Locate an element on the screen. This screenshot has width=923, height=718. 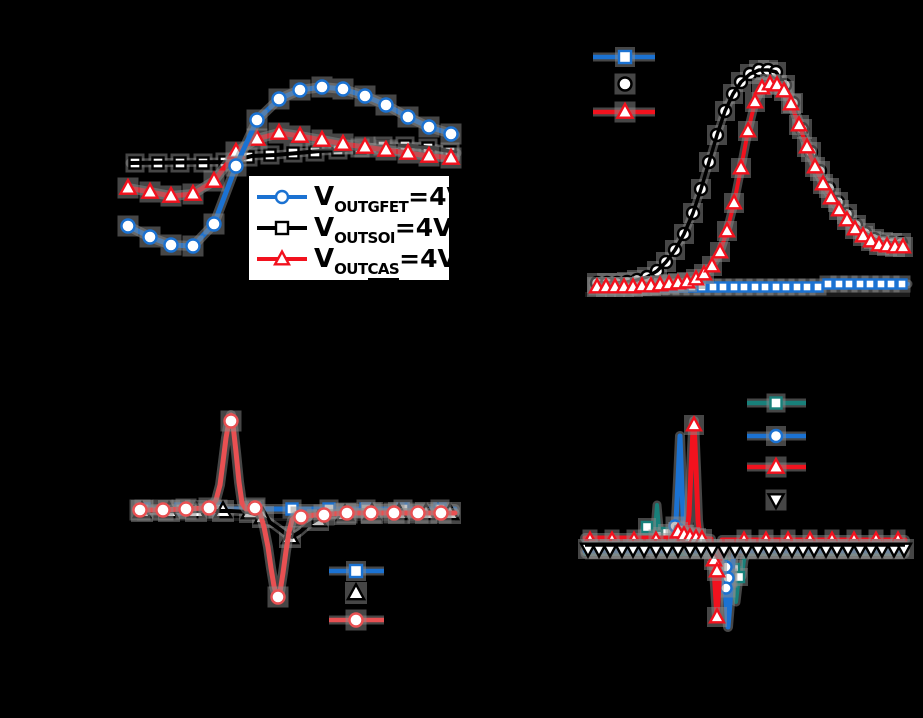
legend-entry-OUTGFET: VOUTGFET=4V is located at coordinates (360, 199).